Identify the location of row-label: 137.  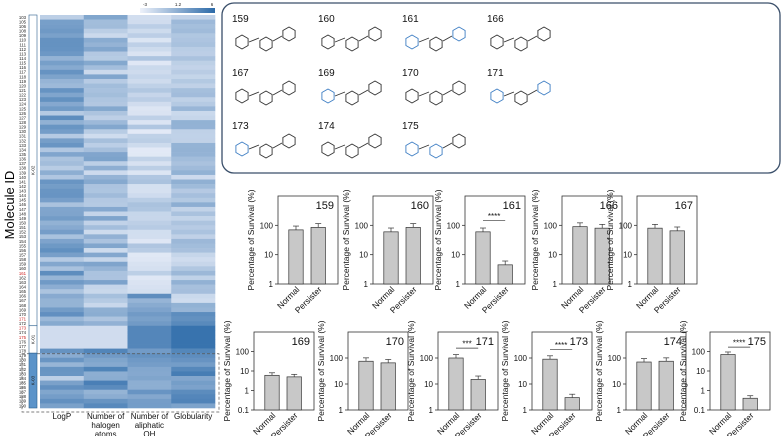
(23, 163).